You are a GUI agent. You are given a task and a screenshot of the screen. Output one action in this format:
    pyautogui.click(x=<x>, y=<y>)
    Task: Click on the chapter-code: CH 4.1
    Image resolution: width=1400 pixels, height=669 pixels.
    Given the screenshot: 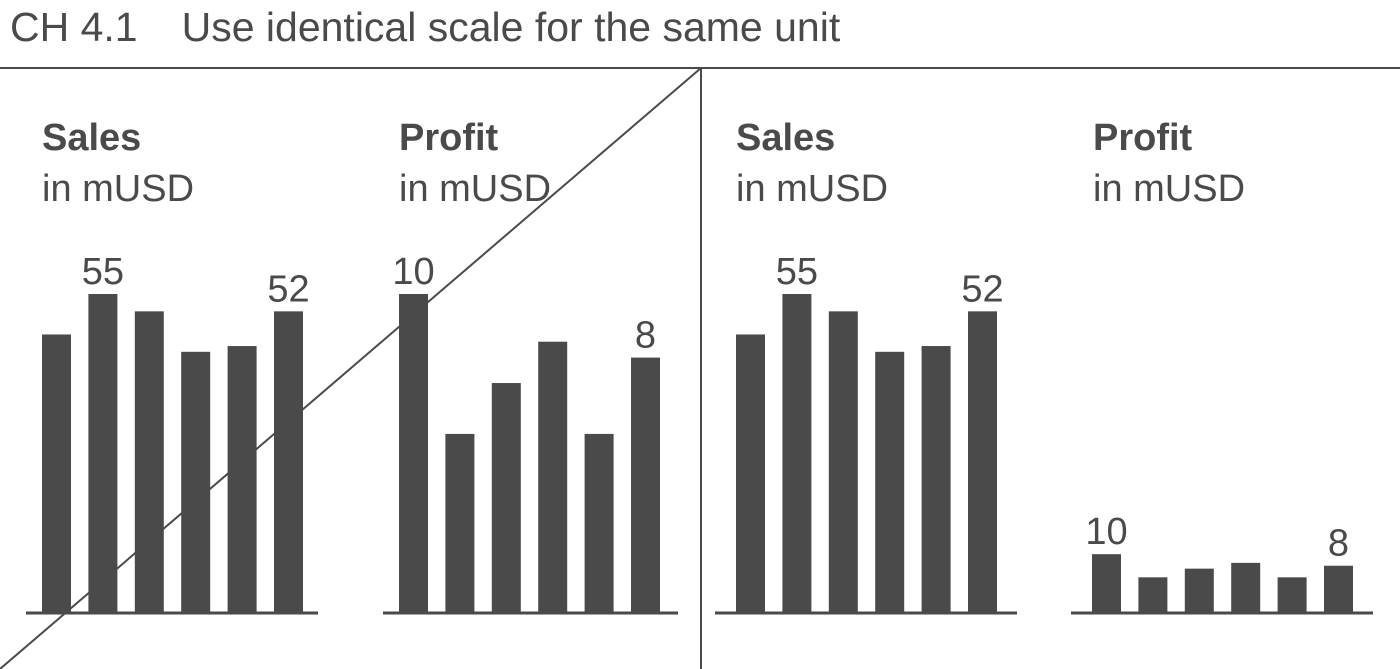 What is the action you would take?
    pyautogui.click(x=74, y=27)
    